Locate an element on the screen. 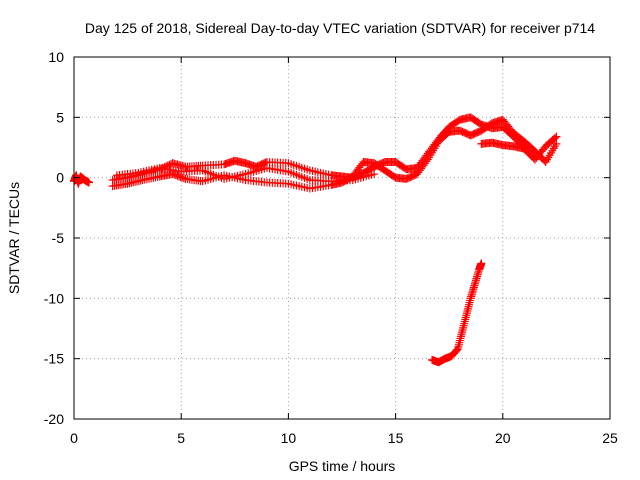  series-plateau is located at coordinates (503, 145).